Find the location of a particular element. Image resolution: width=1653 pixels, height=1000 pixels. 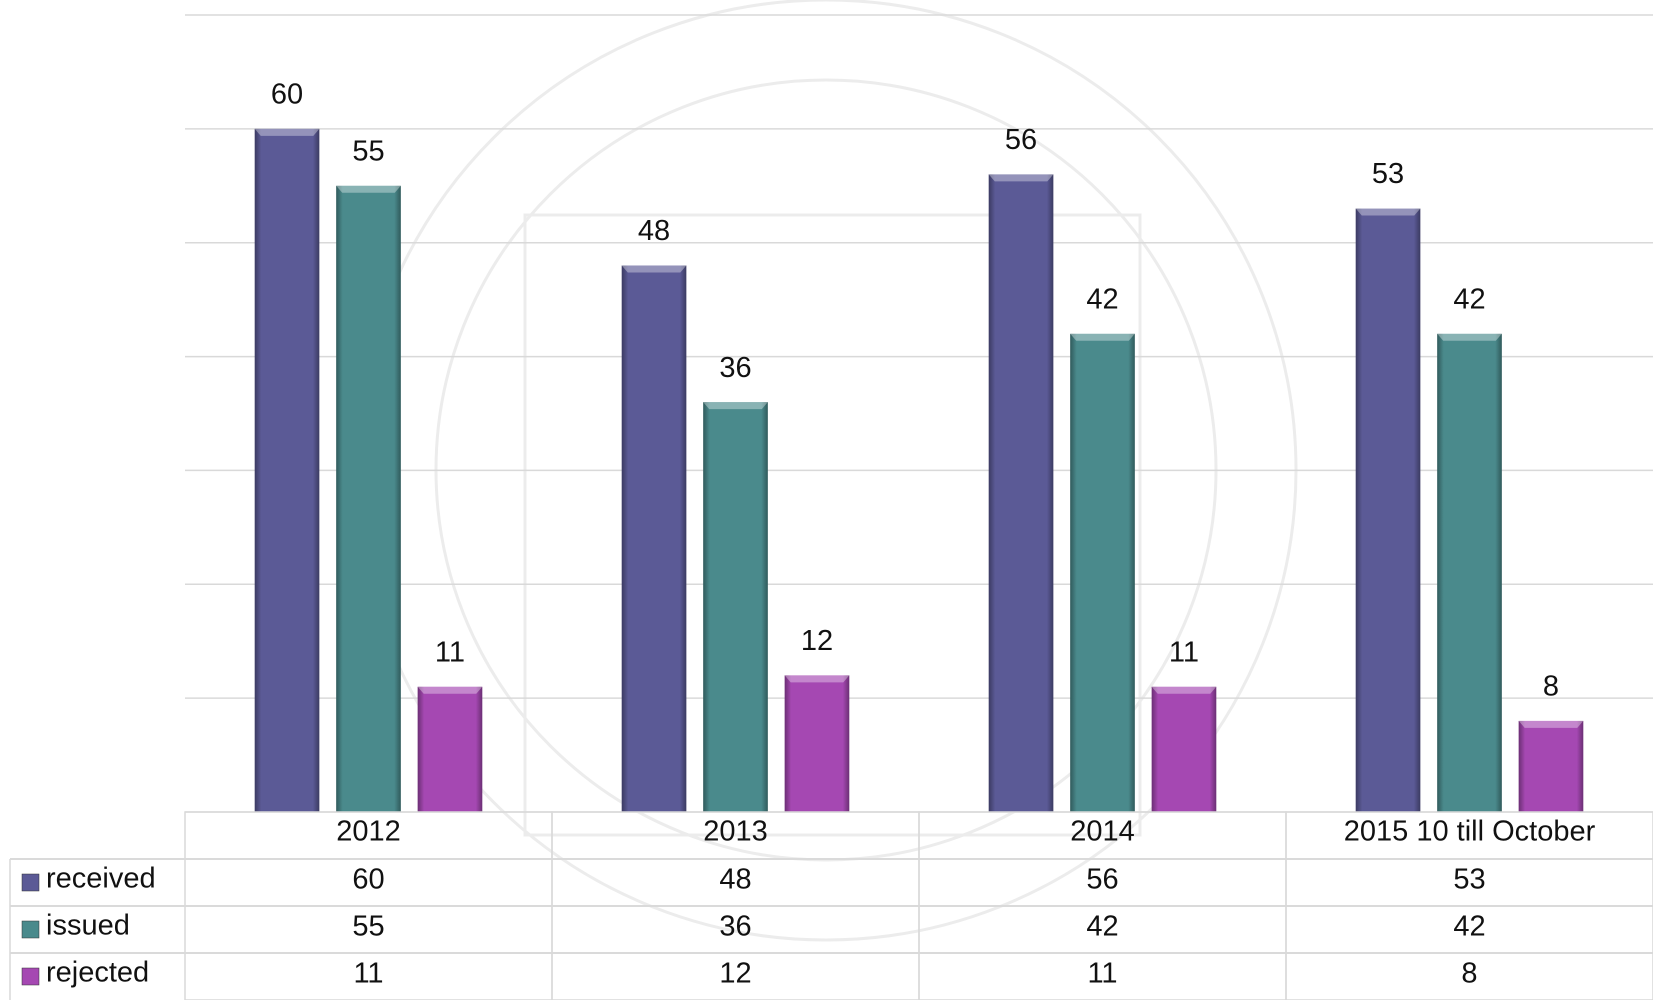

data-label: 8 is located at coordinates (1551, 687).